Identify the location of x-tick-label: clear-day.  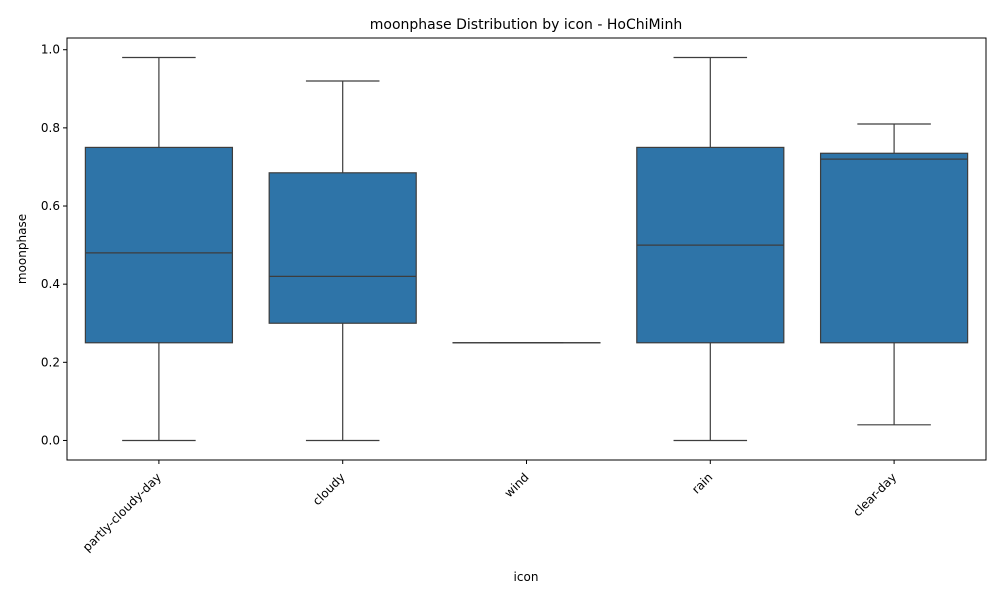
(874, 494).